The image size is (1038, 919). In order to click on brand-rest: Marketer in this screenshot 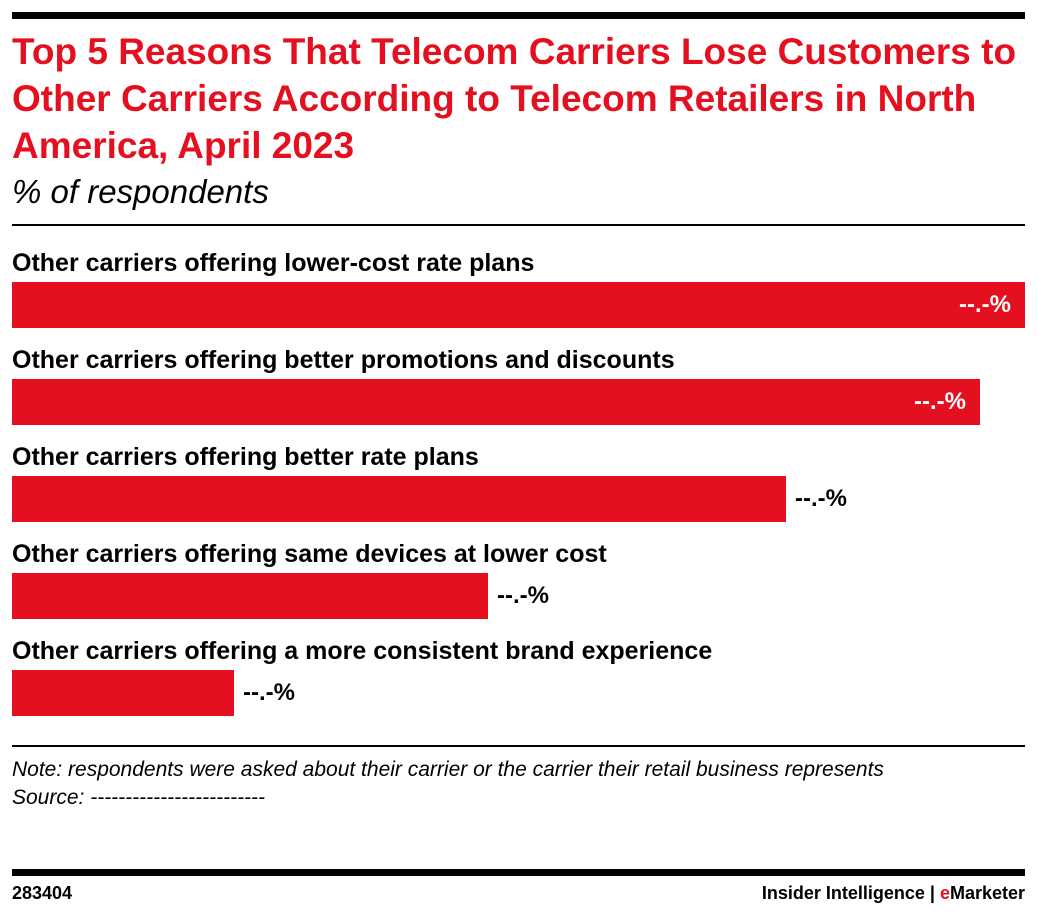, I will do `click(987, 893)`.